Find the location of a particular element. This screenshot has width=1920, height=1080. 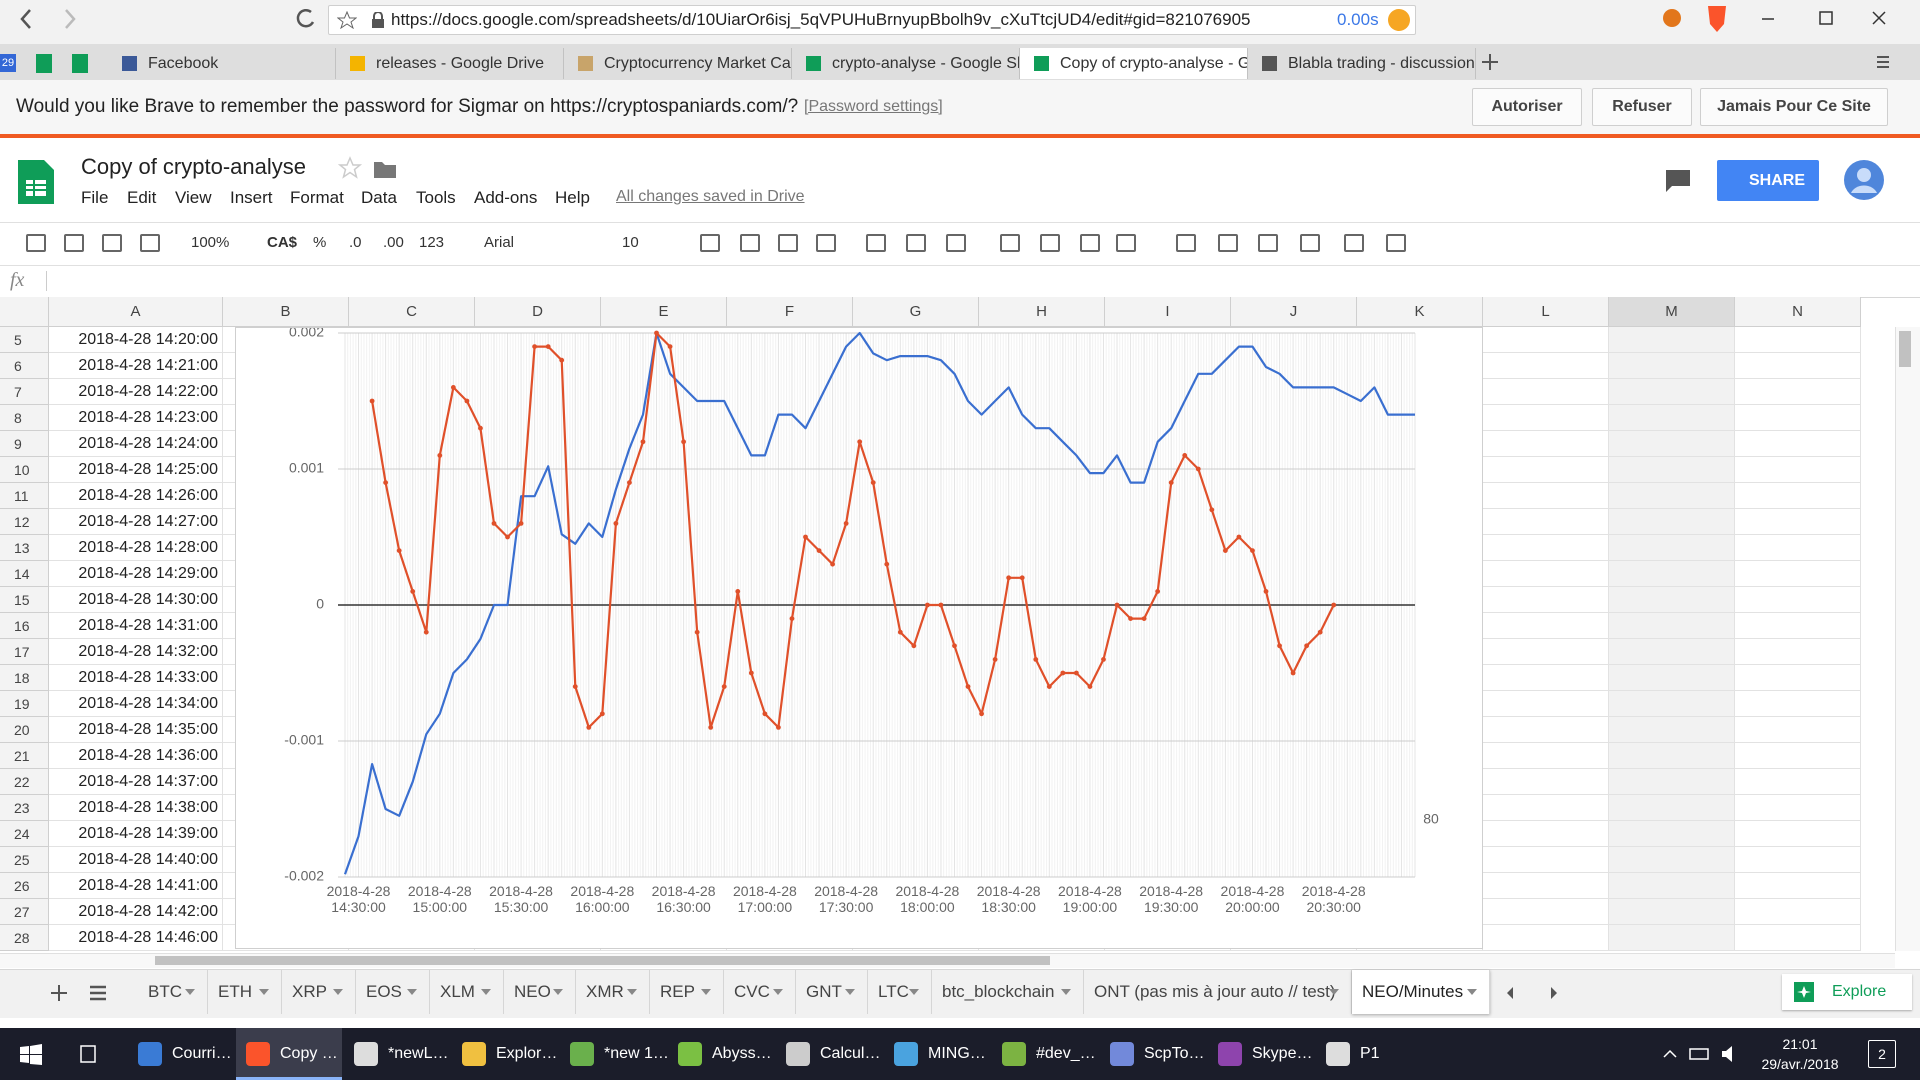

cell: 2018-4-28 14:24:00 is located at coordinates (136, 444).